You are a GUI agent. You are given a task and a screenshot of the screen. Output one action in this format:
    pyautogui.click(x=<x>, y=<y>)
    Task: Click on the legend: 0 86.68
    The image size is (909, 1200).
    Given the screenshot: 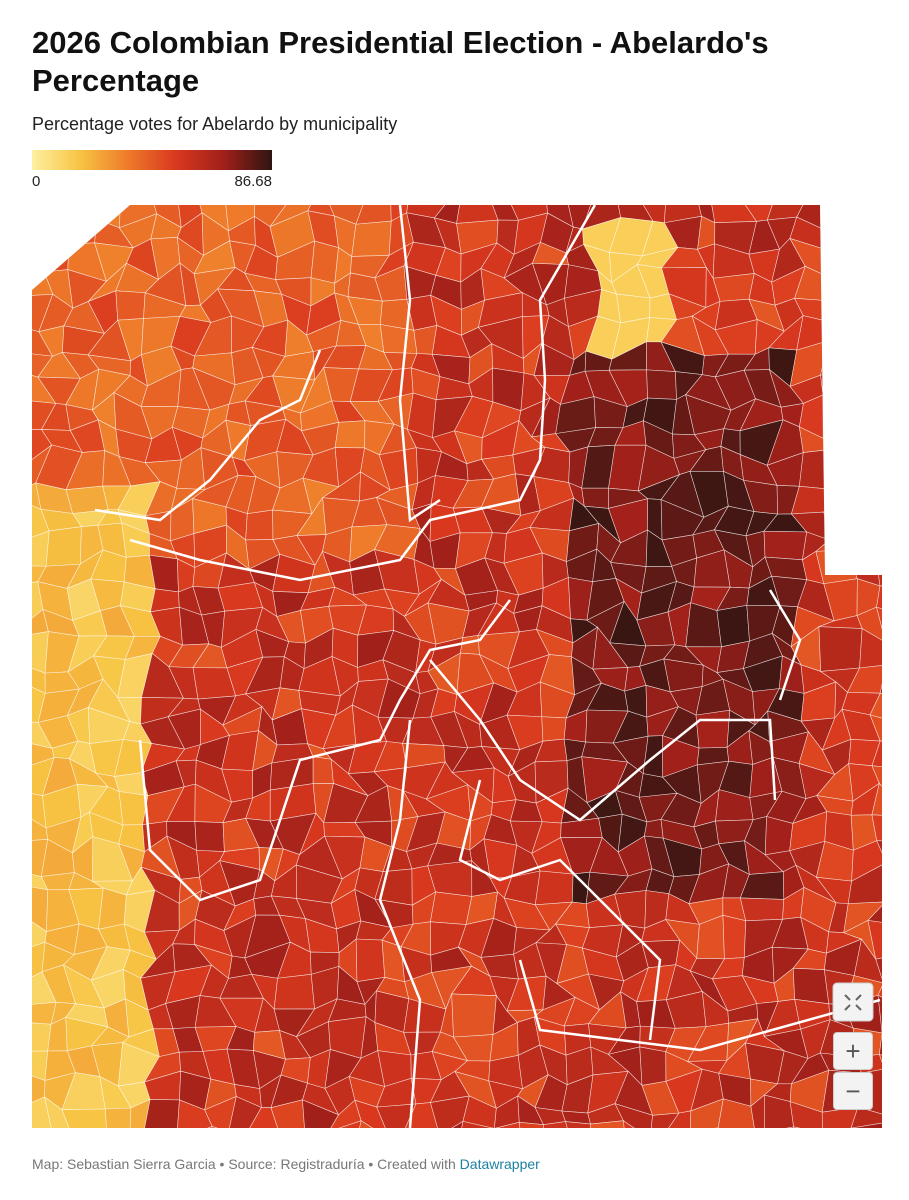 What is the action you would take?
    pyautogui.click(x=152, y=170)
    